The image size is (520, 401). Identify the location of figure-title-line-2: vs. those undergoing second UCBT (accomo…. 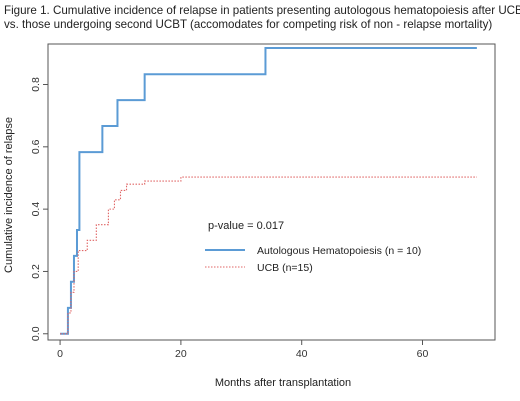
(248, 24).